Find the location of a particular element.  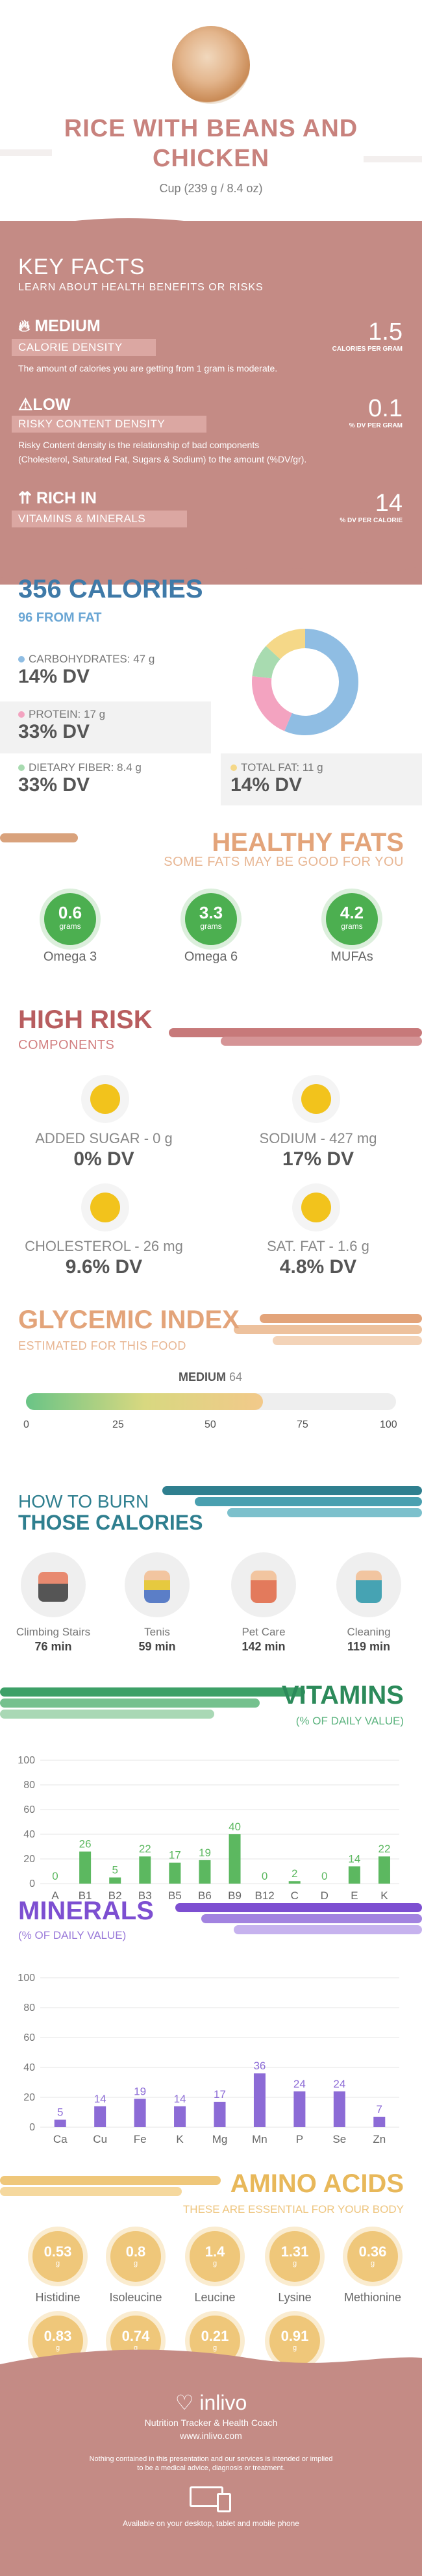

fiber-dot is located at coordinates (22, 768).